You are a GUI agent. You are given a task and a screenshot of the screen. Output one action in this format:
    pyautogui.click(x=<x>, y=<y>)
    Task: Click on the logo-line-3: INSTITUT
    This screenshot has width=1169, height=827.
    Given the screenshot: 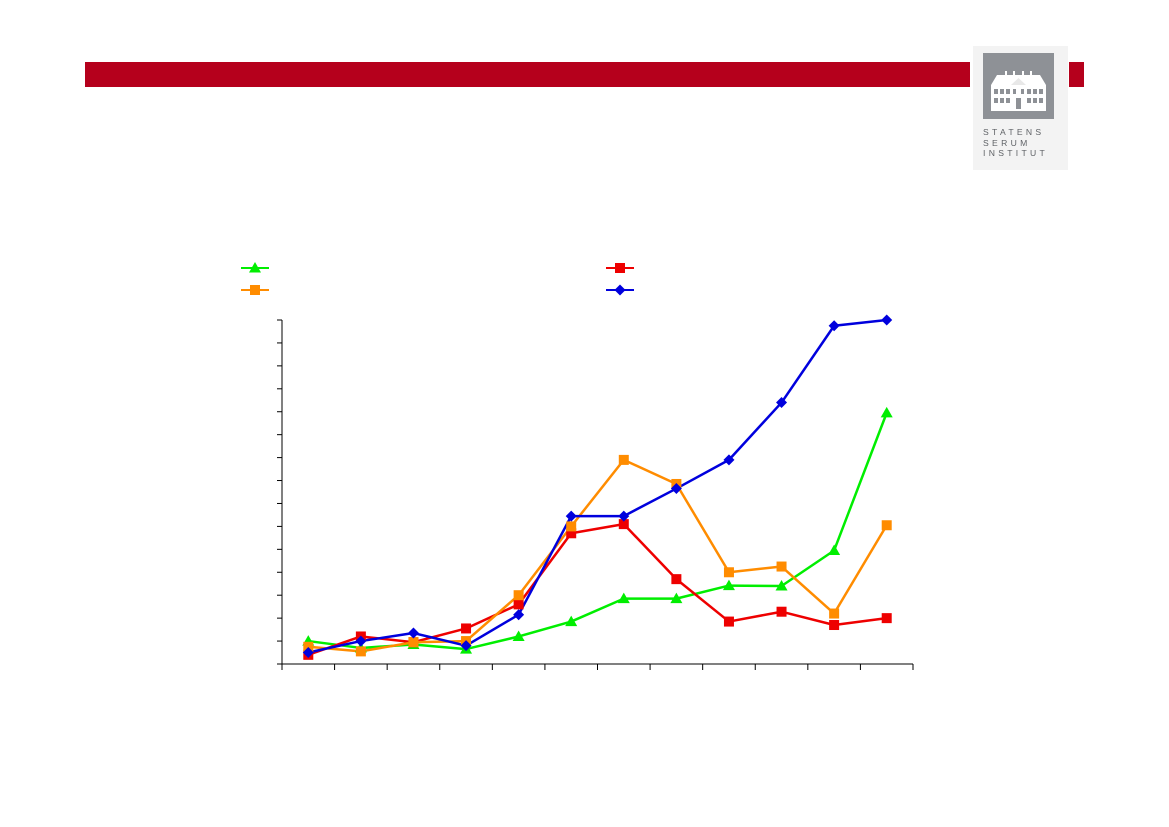 What is the action you would take?
    pyautogui.click(x=1016, y=153)
    